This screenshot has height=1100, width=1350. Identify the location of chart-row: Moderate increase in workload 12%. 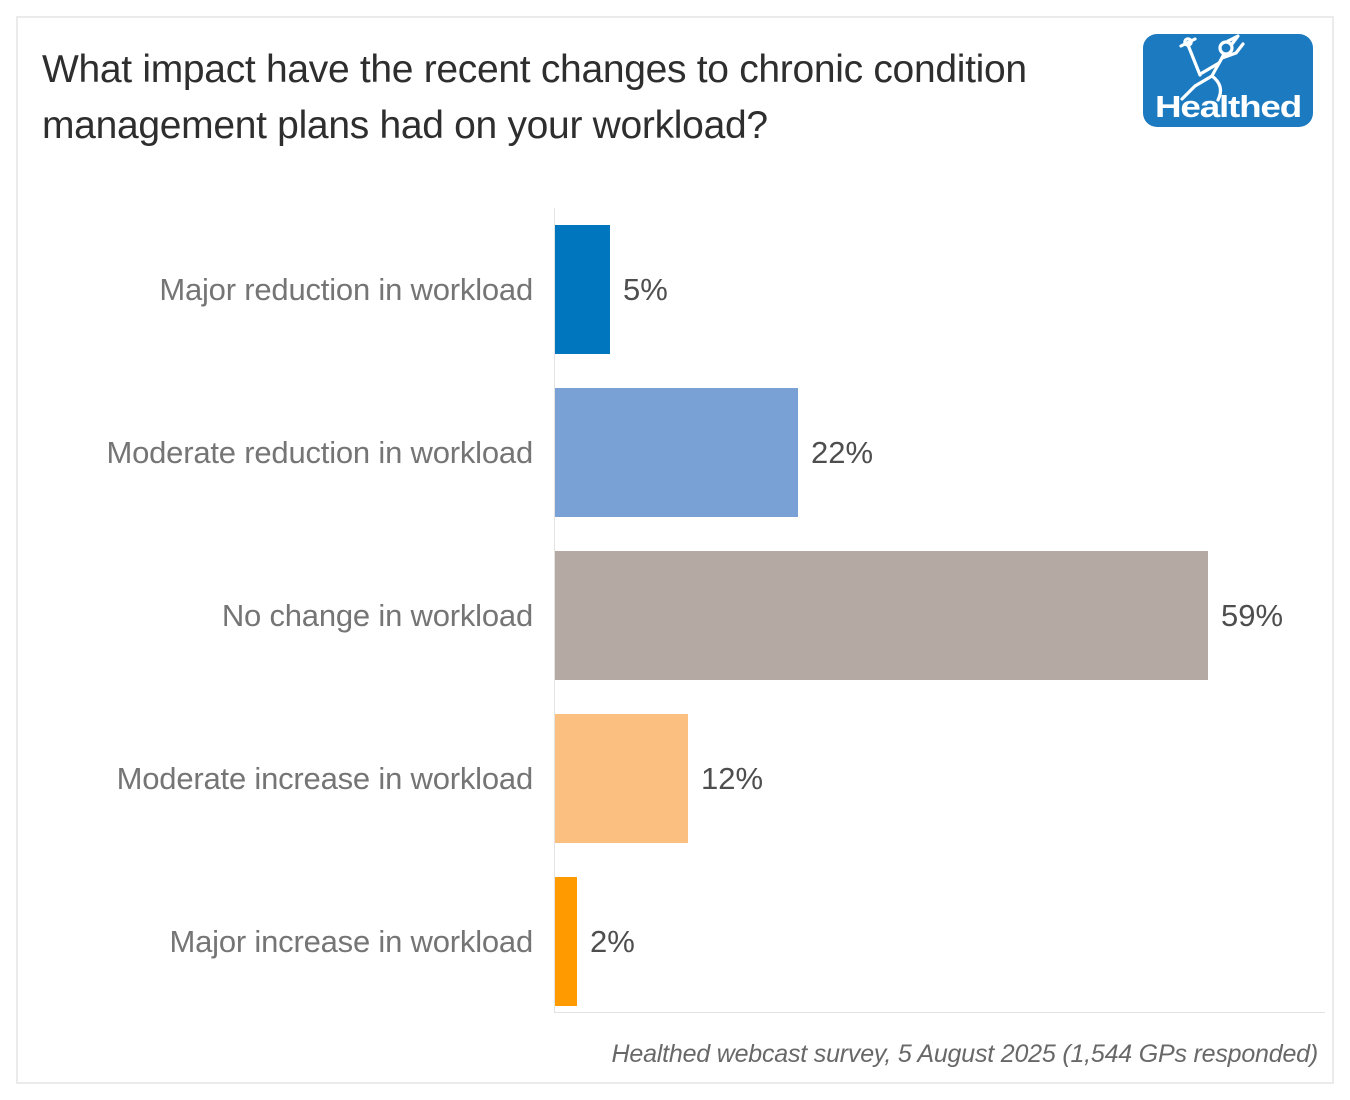
(677, 778).